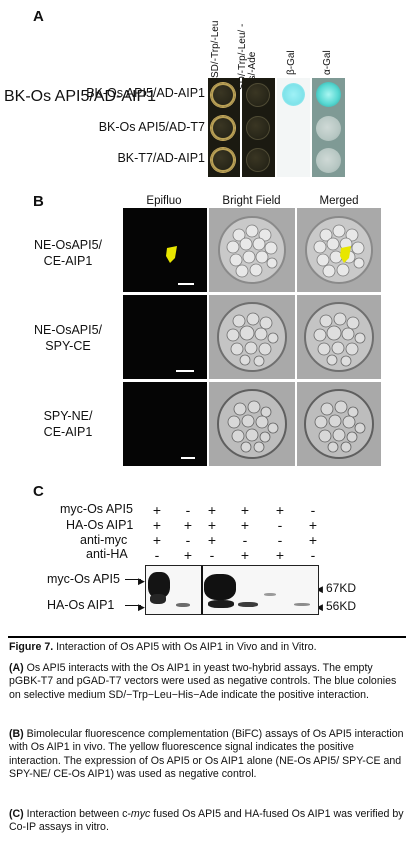 The image size is (414, 848). I want to click on panel-c-row-label: anti-myc, so click(104, 540).